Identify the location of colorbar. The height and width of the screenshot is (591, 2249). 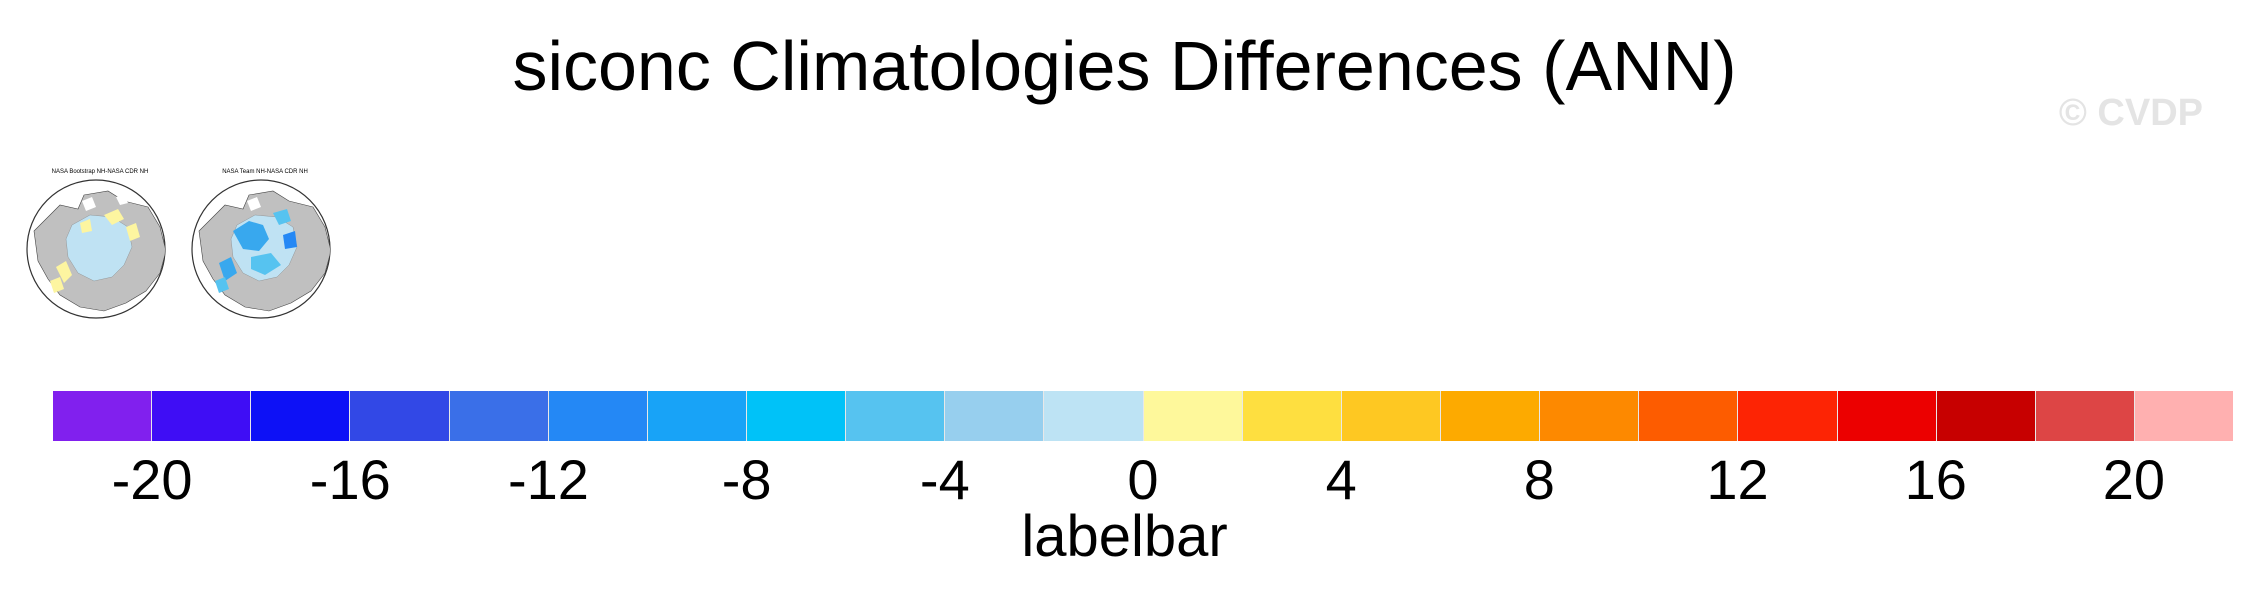
(1143, 416).